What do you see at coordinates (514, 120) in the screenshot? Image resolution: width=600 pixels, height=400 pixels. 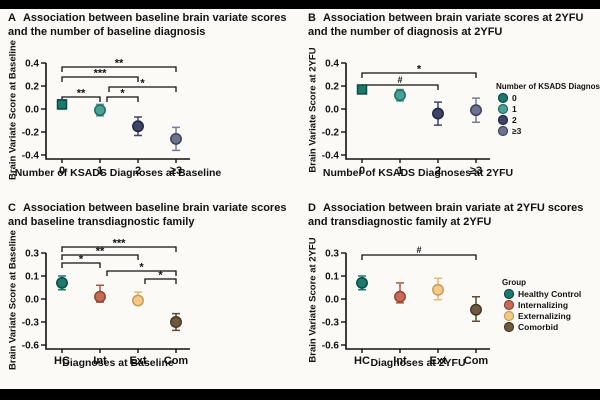 I see `legend-item-label: 2` at bounding box center [514, 120].